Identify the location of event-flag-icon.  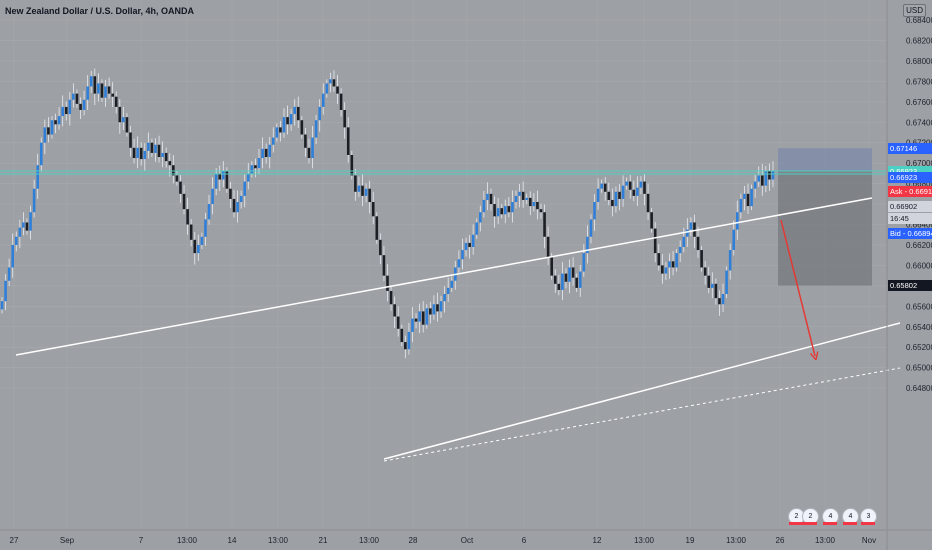
(868, 523).